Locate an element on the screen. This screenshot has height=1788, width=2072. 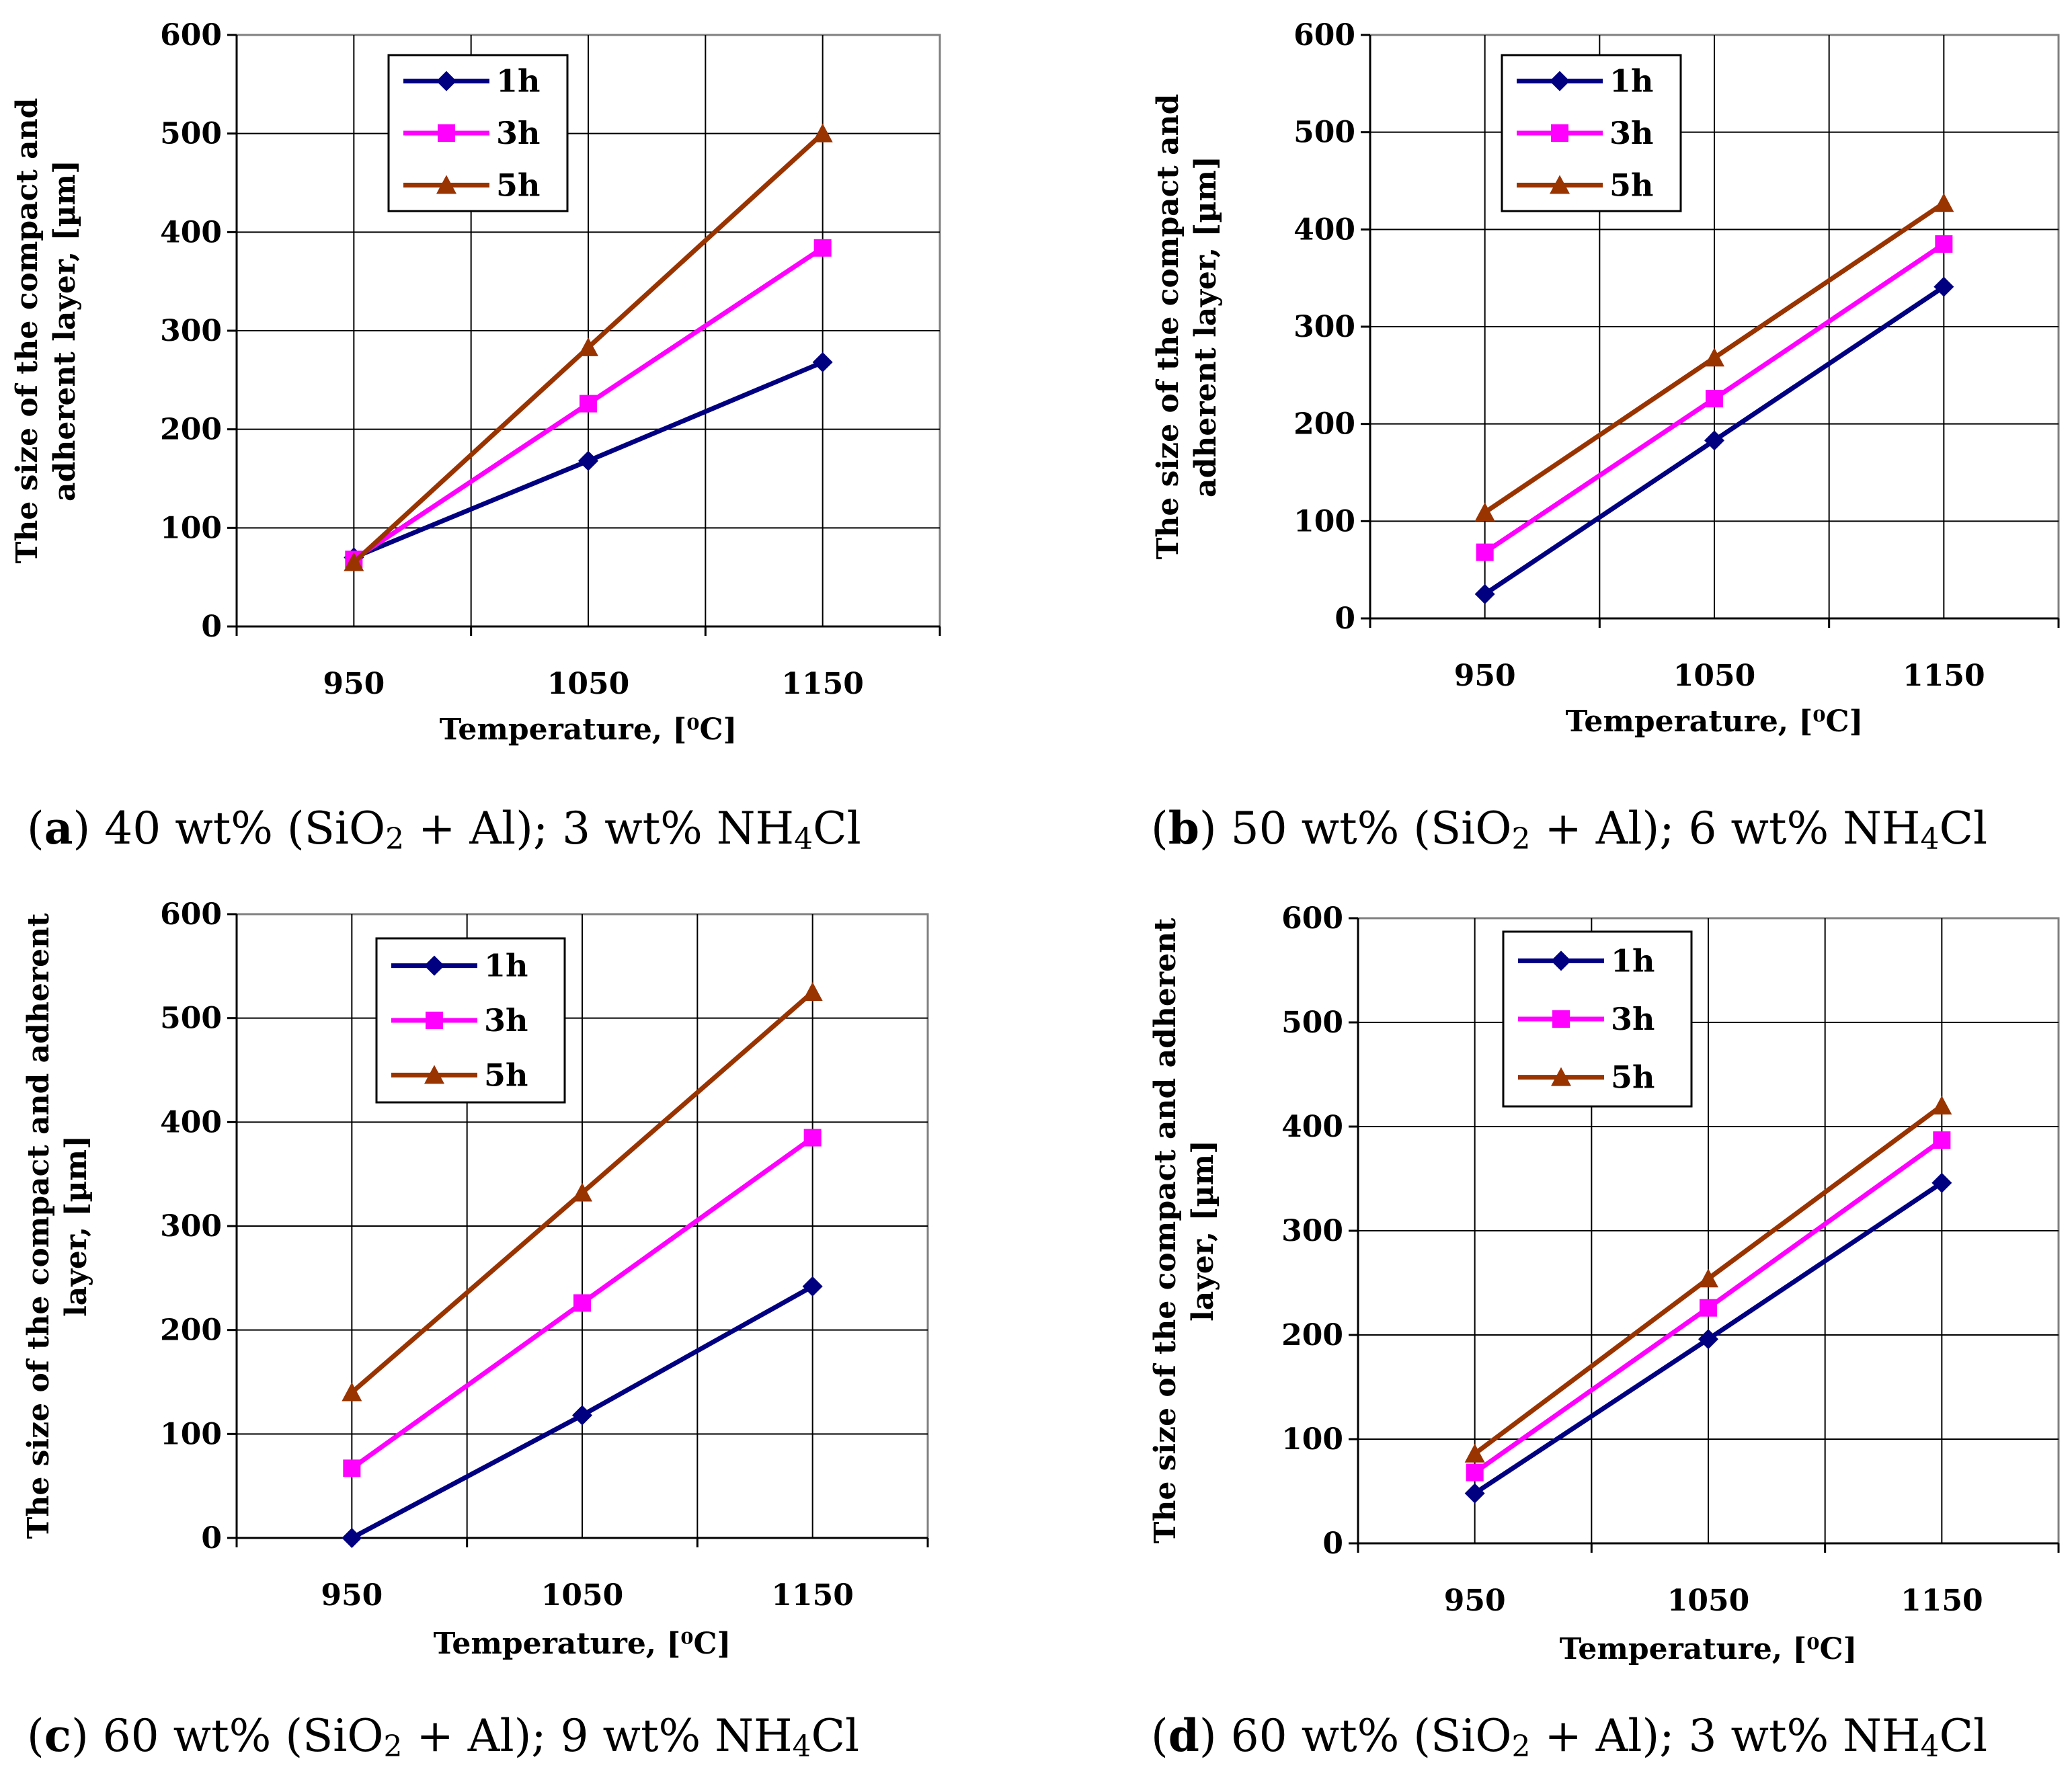
y-axis-title: adherent layer, [µm] is located at coordinates (1206, 326).